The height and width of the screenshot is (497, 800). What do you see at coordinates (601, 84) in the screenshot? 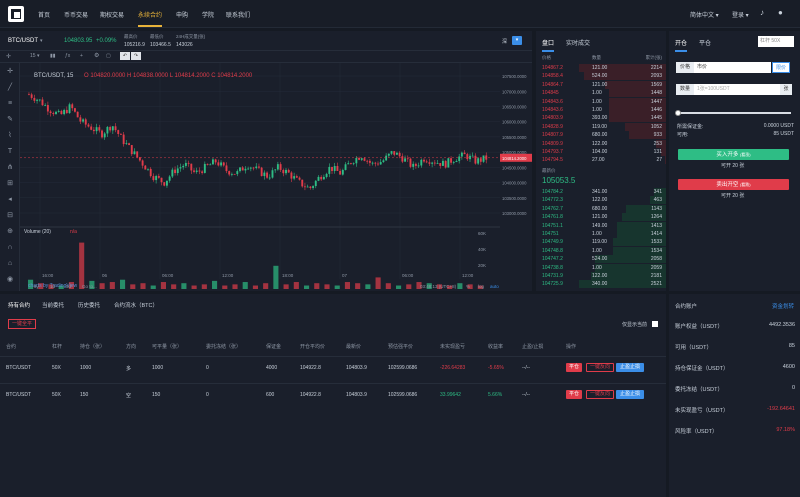
I see `ask-row: 104864.7 121.00 1569` at bounding box center [601, 84].